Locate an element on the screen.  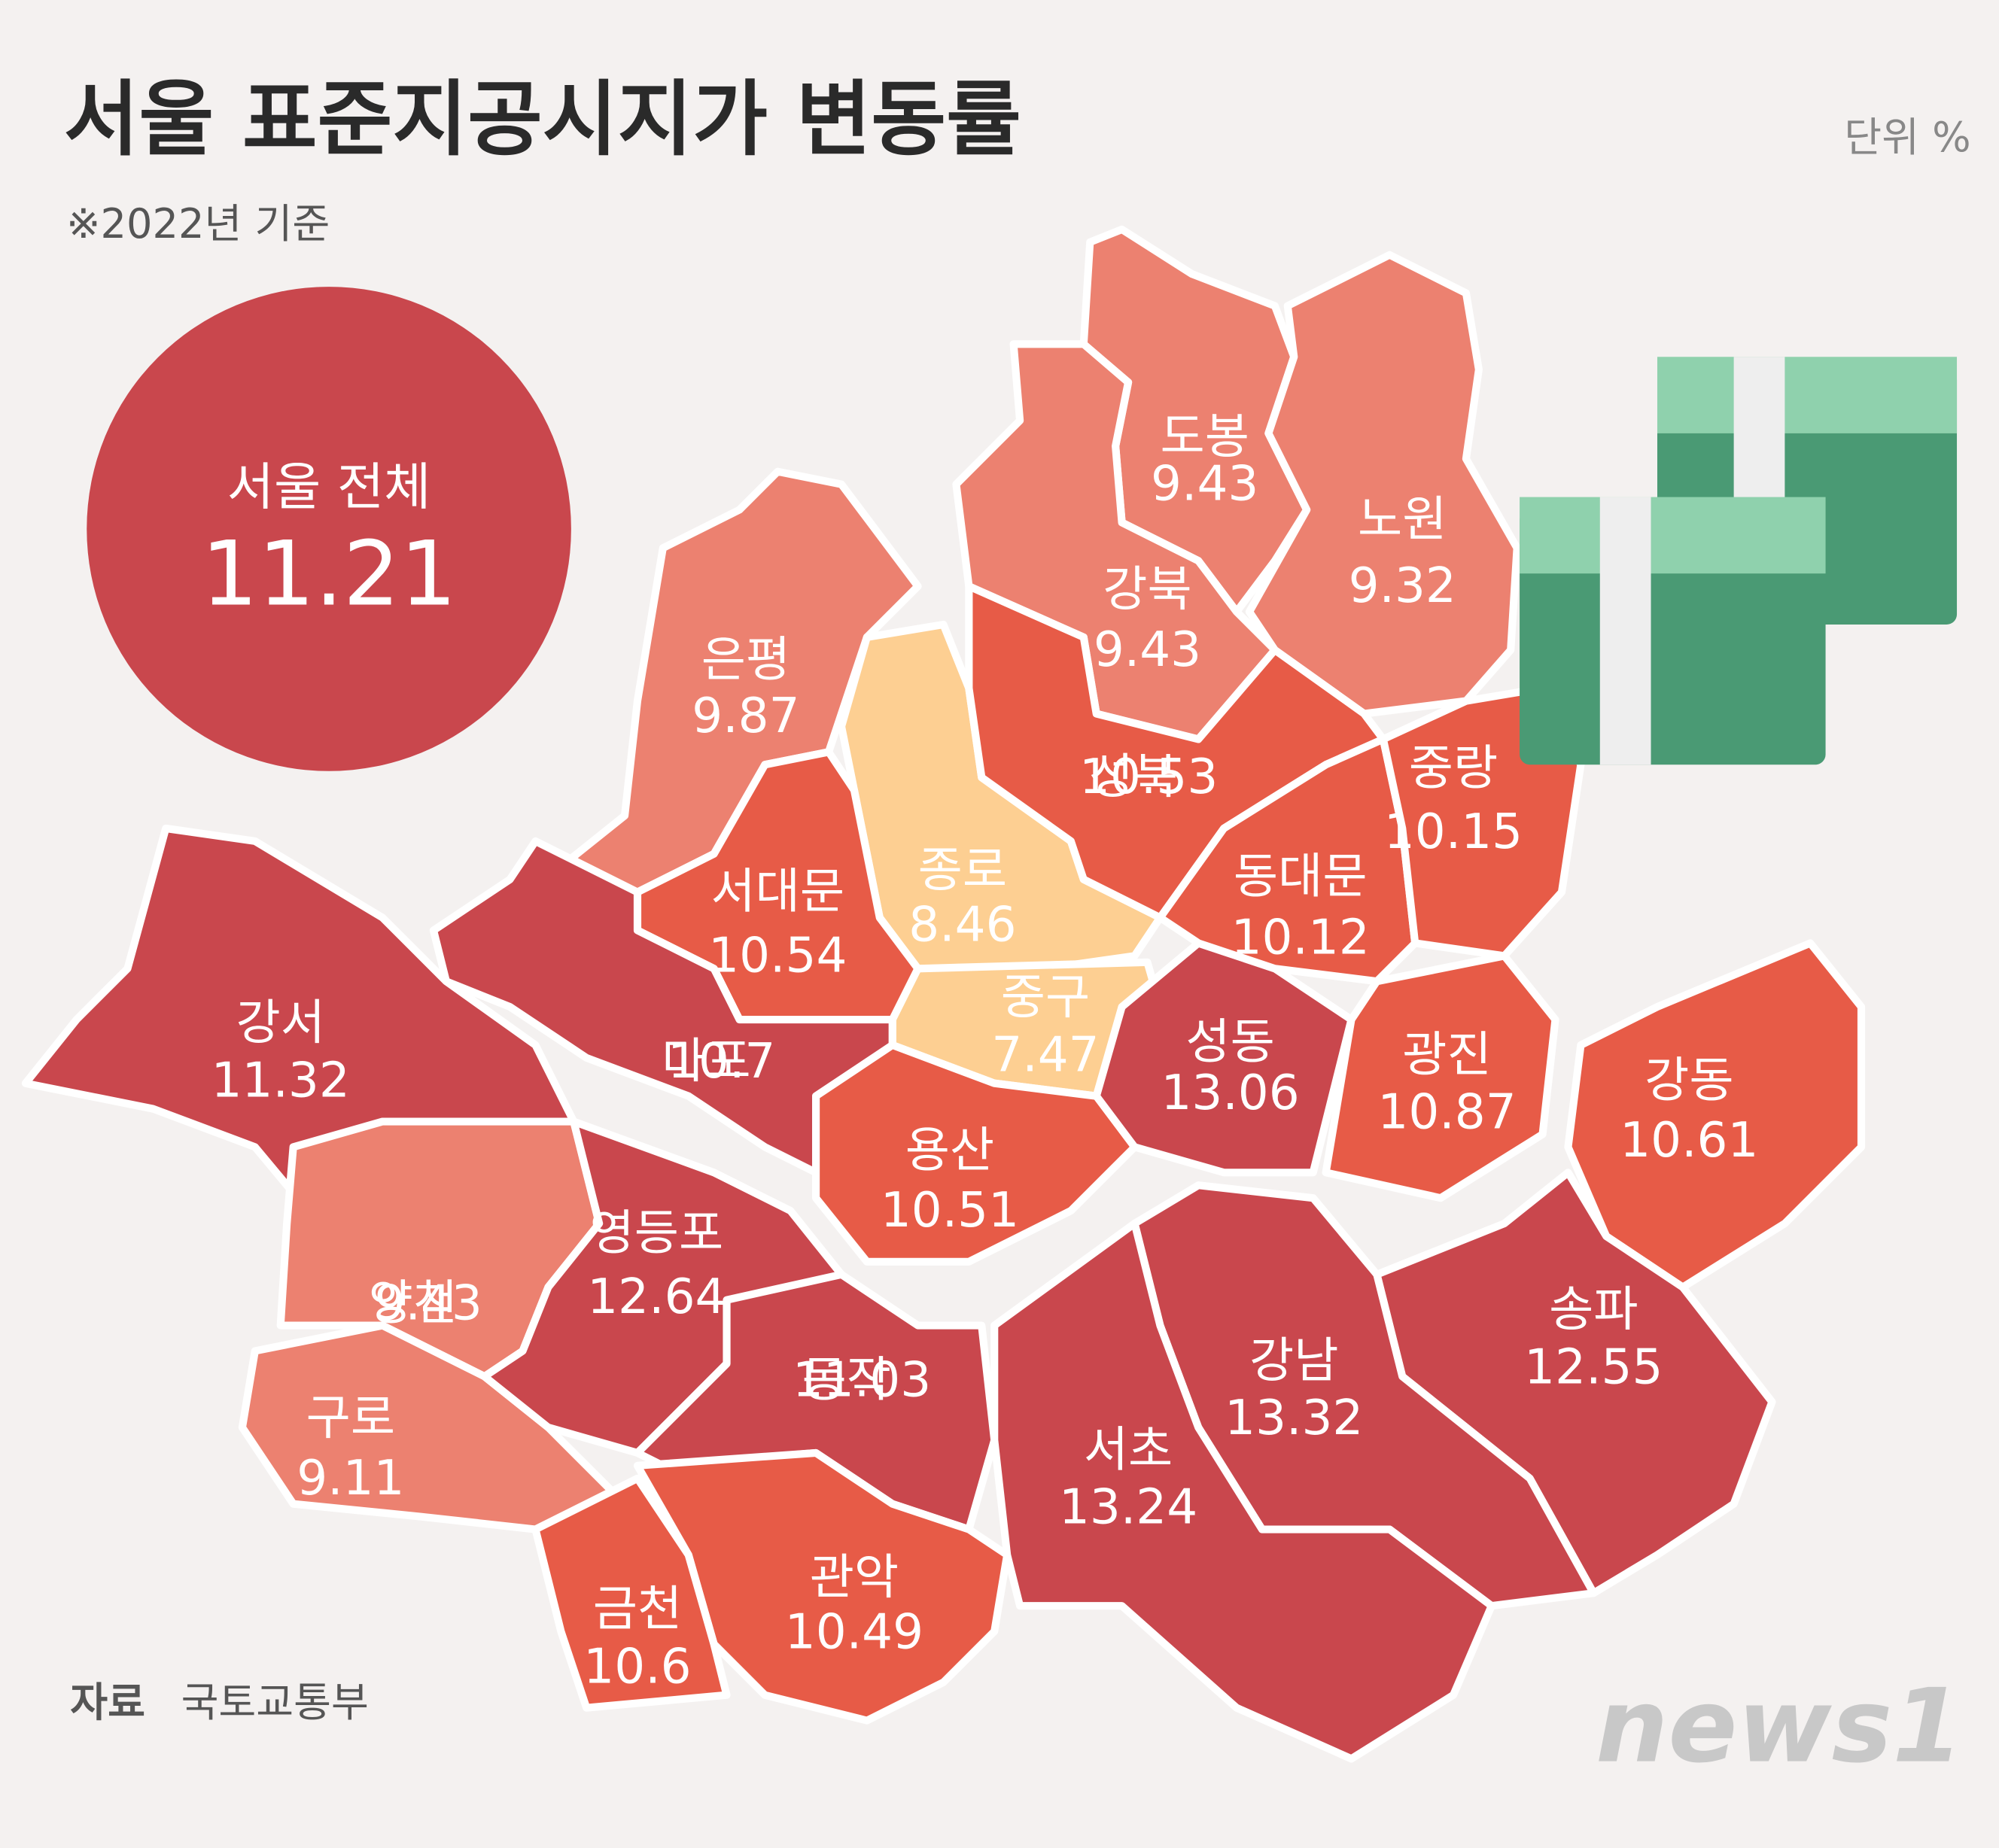
overall-label: 서울 전체 is located at coordinates (329, 487).